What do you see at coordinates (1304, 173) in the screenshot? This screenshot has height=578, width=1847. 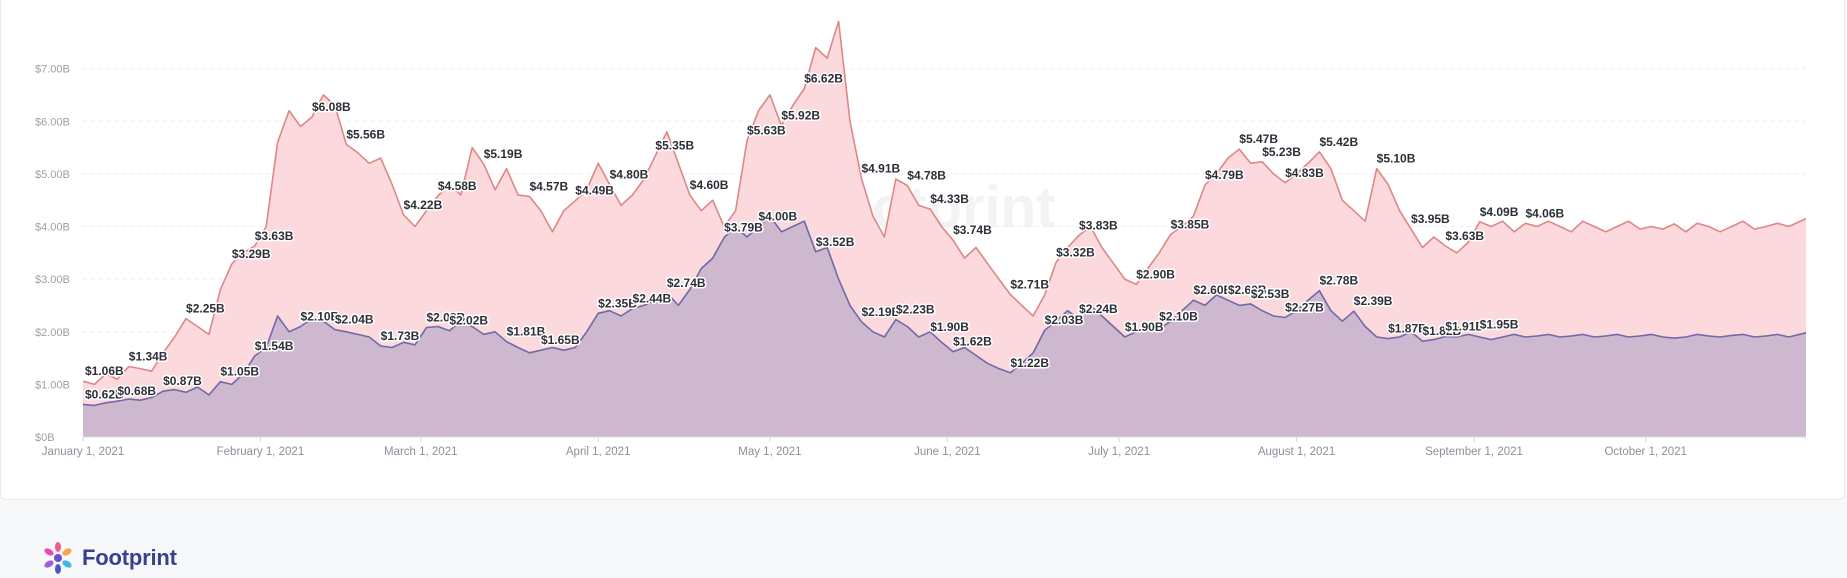 I see `data-label: $4.83B` at bounding box center [1304, 173].